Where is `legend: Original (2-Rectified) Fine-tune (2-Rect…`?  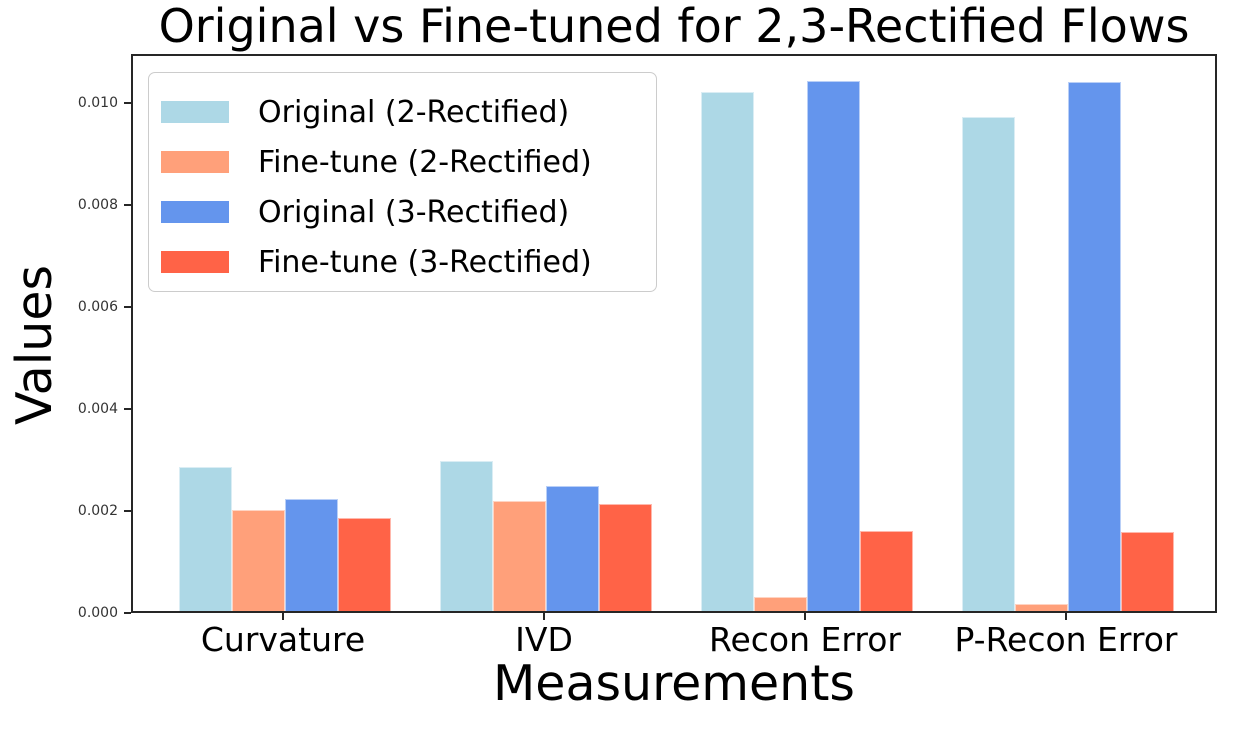 legend: Original (2-Rectified) Fine-tune (2-Rect… is located at coordinates (402, 182).